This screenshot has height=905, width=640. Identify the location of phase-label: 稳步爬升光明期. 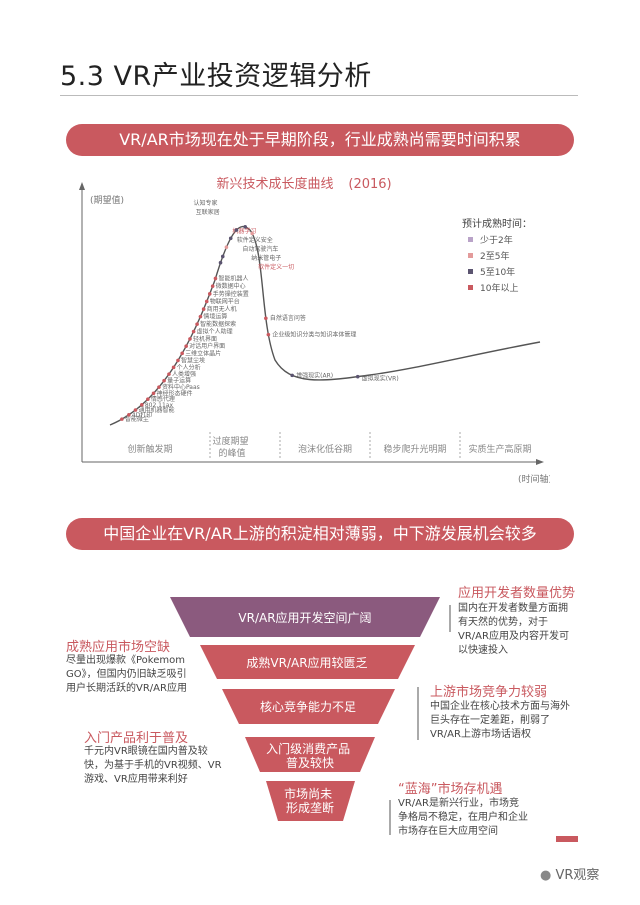
(414, 449).